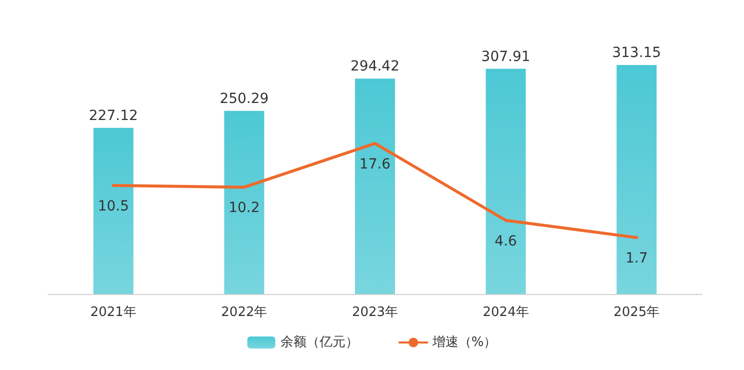 The height and width of the screenshot is (370, 744). What do you see at coordinates (375, 312) in the screenshot?
I see `x-tick-label: 2023年` at bounding box center [375, 312].